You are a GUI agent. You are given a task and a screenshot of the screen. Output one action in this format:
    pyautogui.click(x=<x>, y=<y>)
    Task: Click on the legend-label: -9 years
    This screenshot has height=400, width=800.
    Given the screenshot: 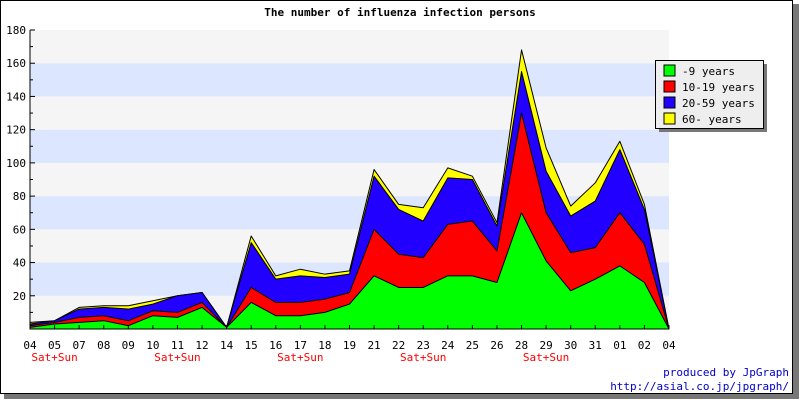 What is the action you would take?
    pyautogui.click(x=708, y=71)
    